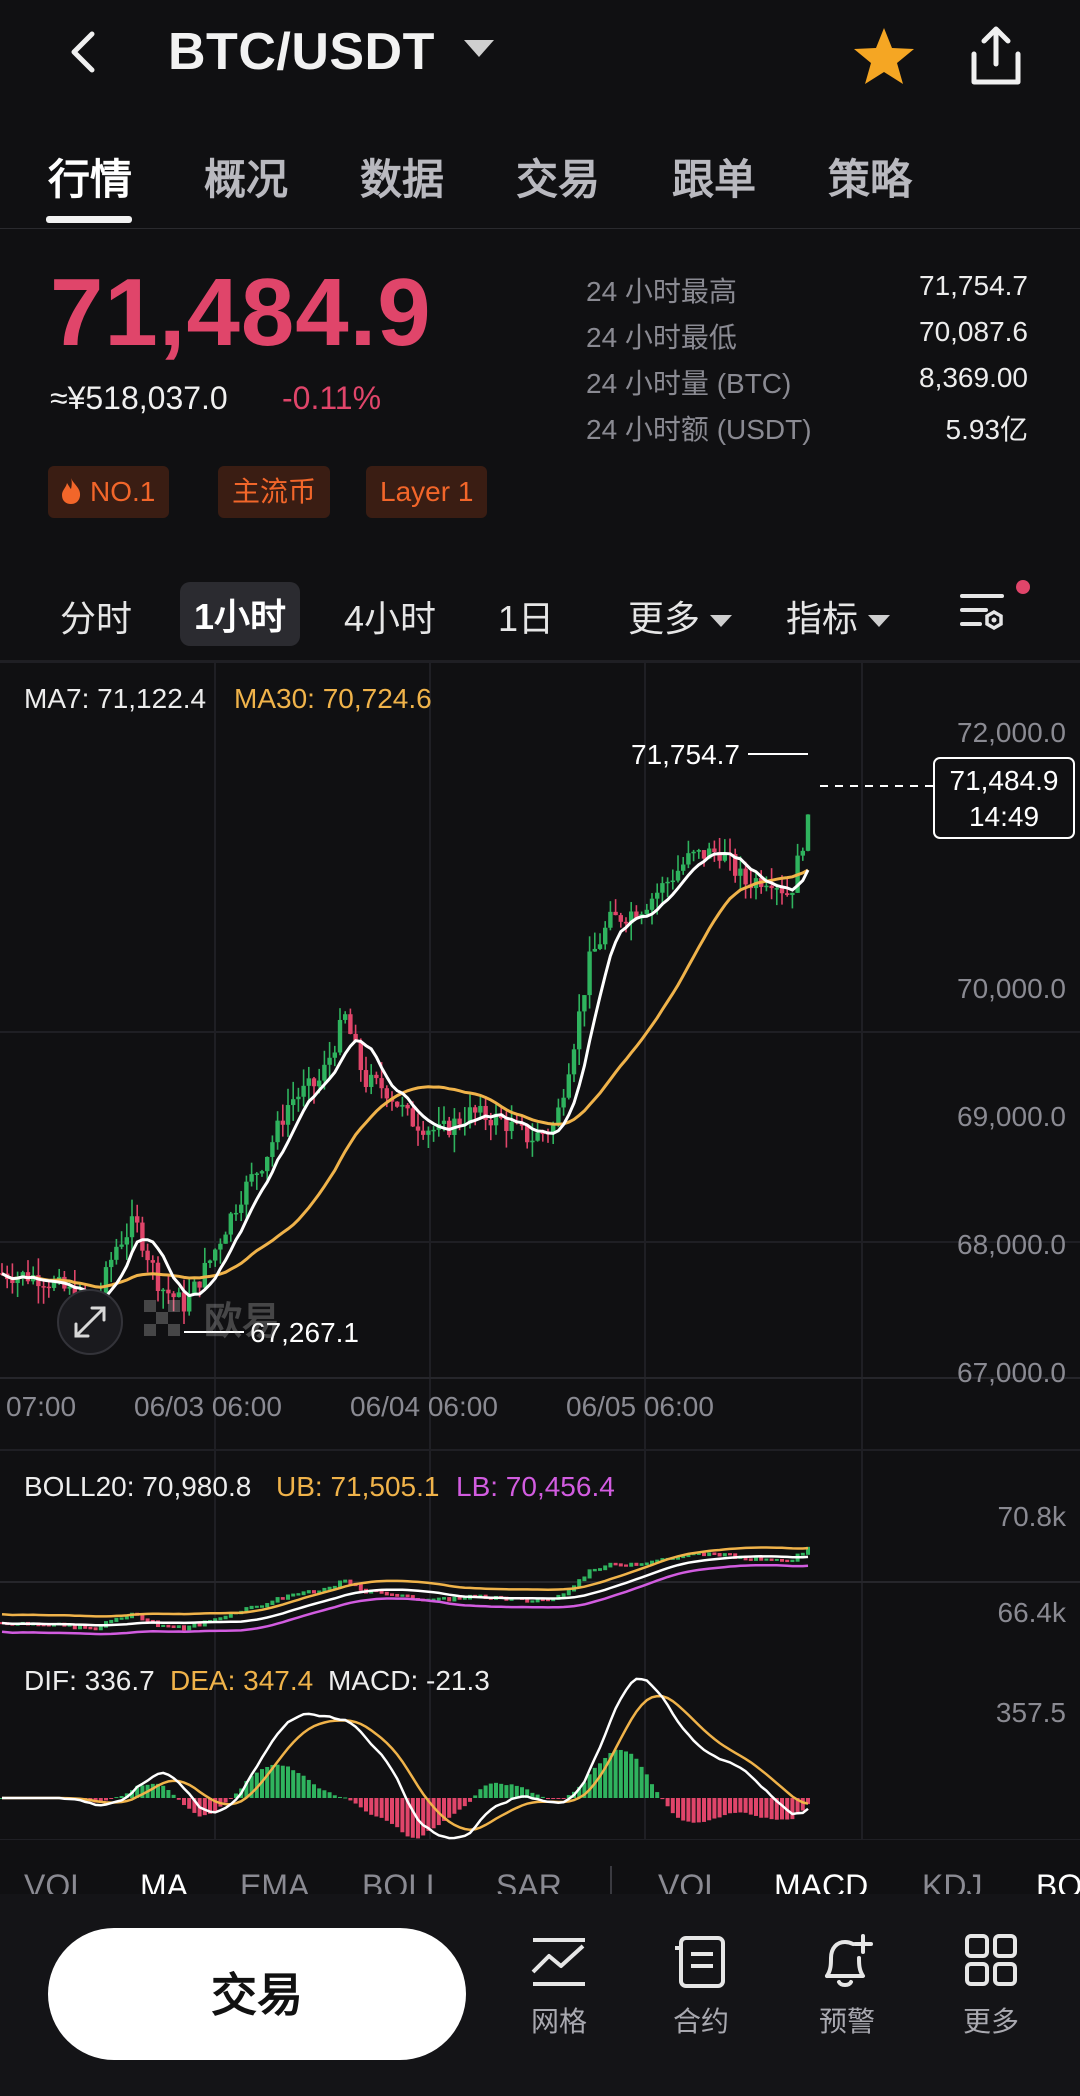  Describe the element at coordinates (275, 1881) in the screenshot. I see `ind-tab-ema: EMA` at that location.